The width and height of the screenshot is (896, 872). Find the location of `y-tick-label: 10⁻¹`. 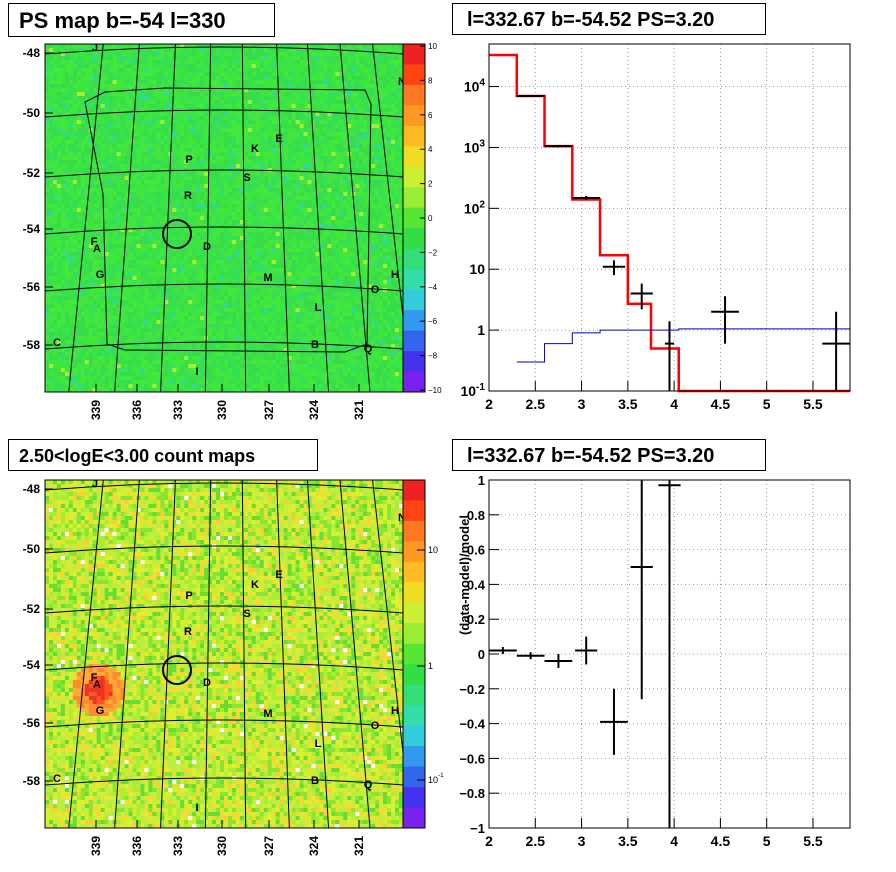

y-tick-label: 10⁻¹ is located at coordinates (472, 390).